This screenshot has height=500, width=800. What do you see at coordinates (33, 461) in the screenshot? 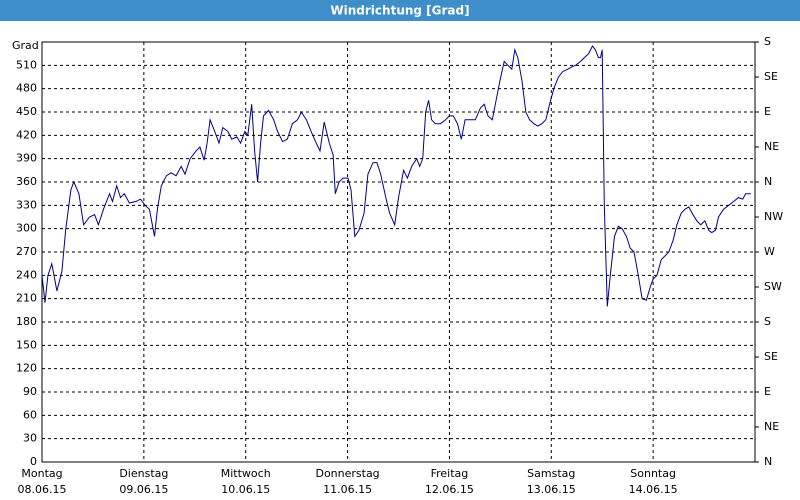
I see `y-tick-label: 0` at bounding box center [33, 461].